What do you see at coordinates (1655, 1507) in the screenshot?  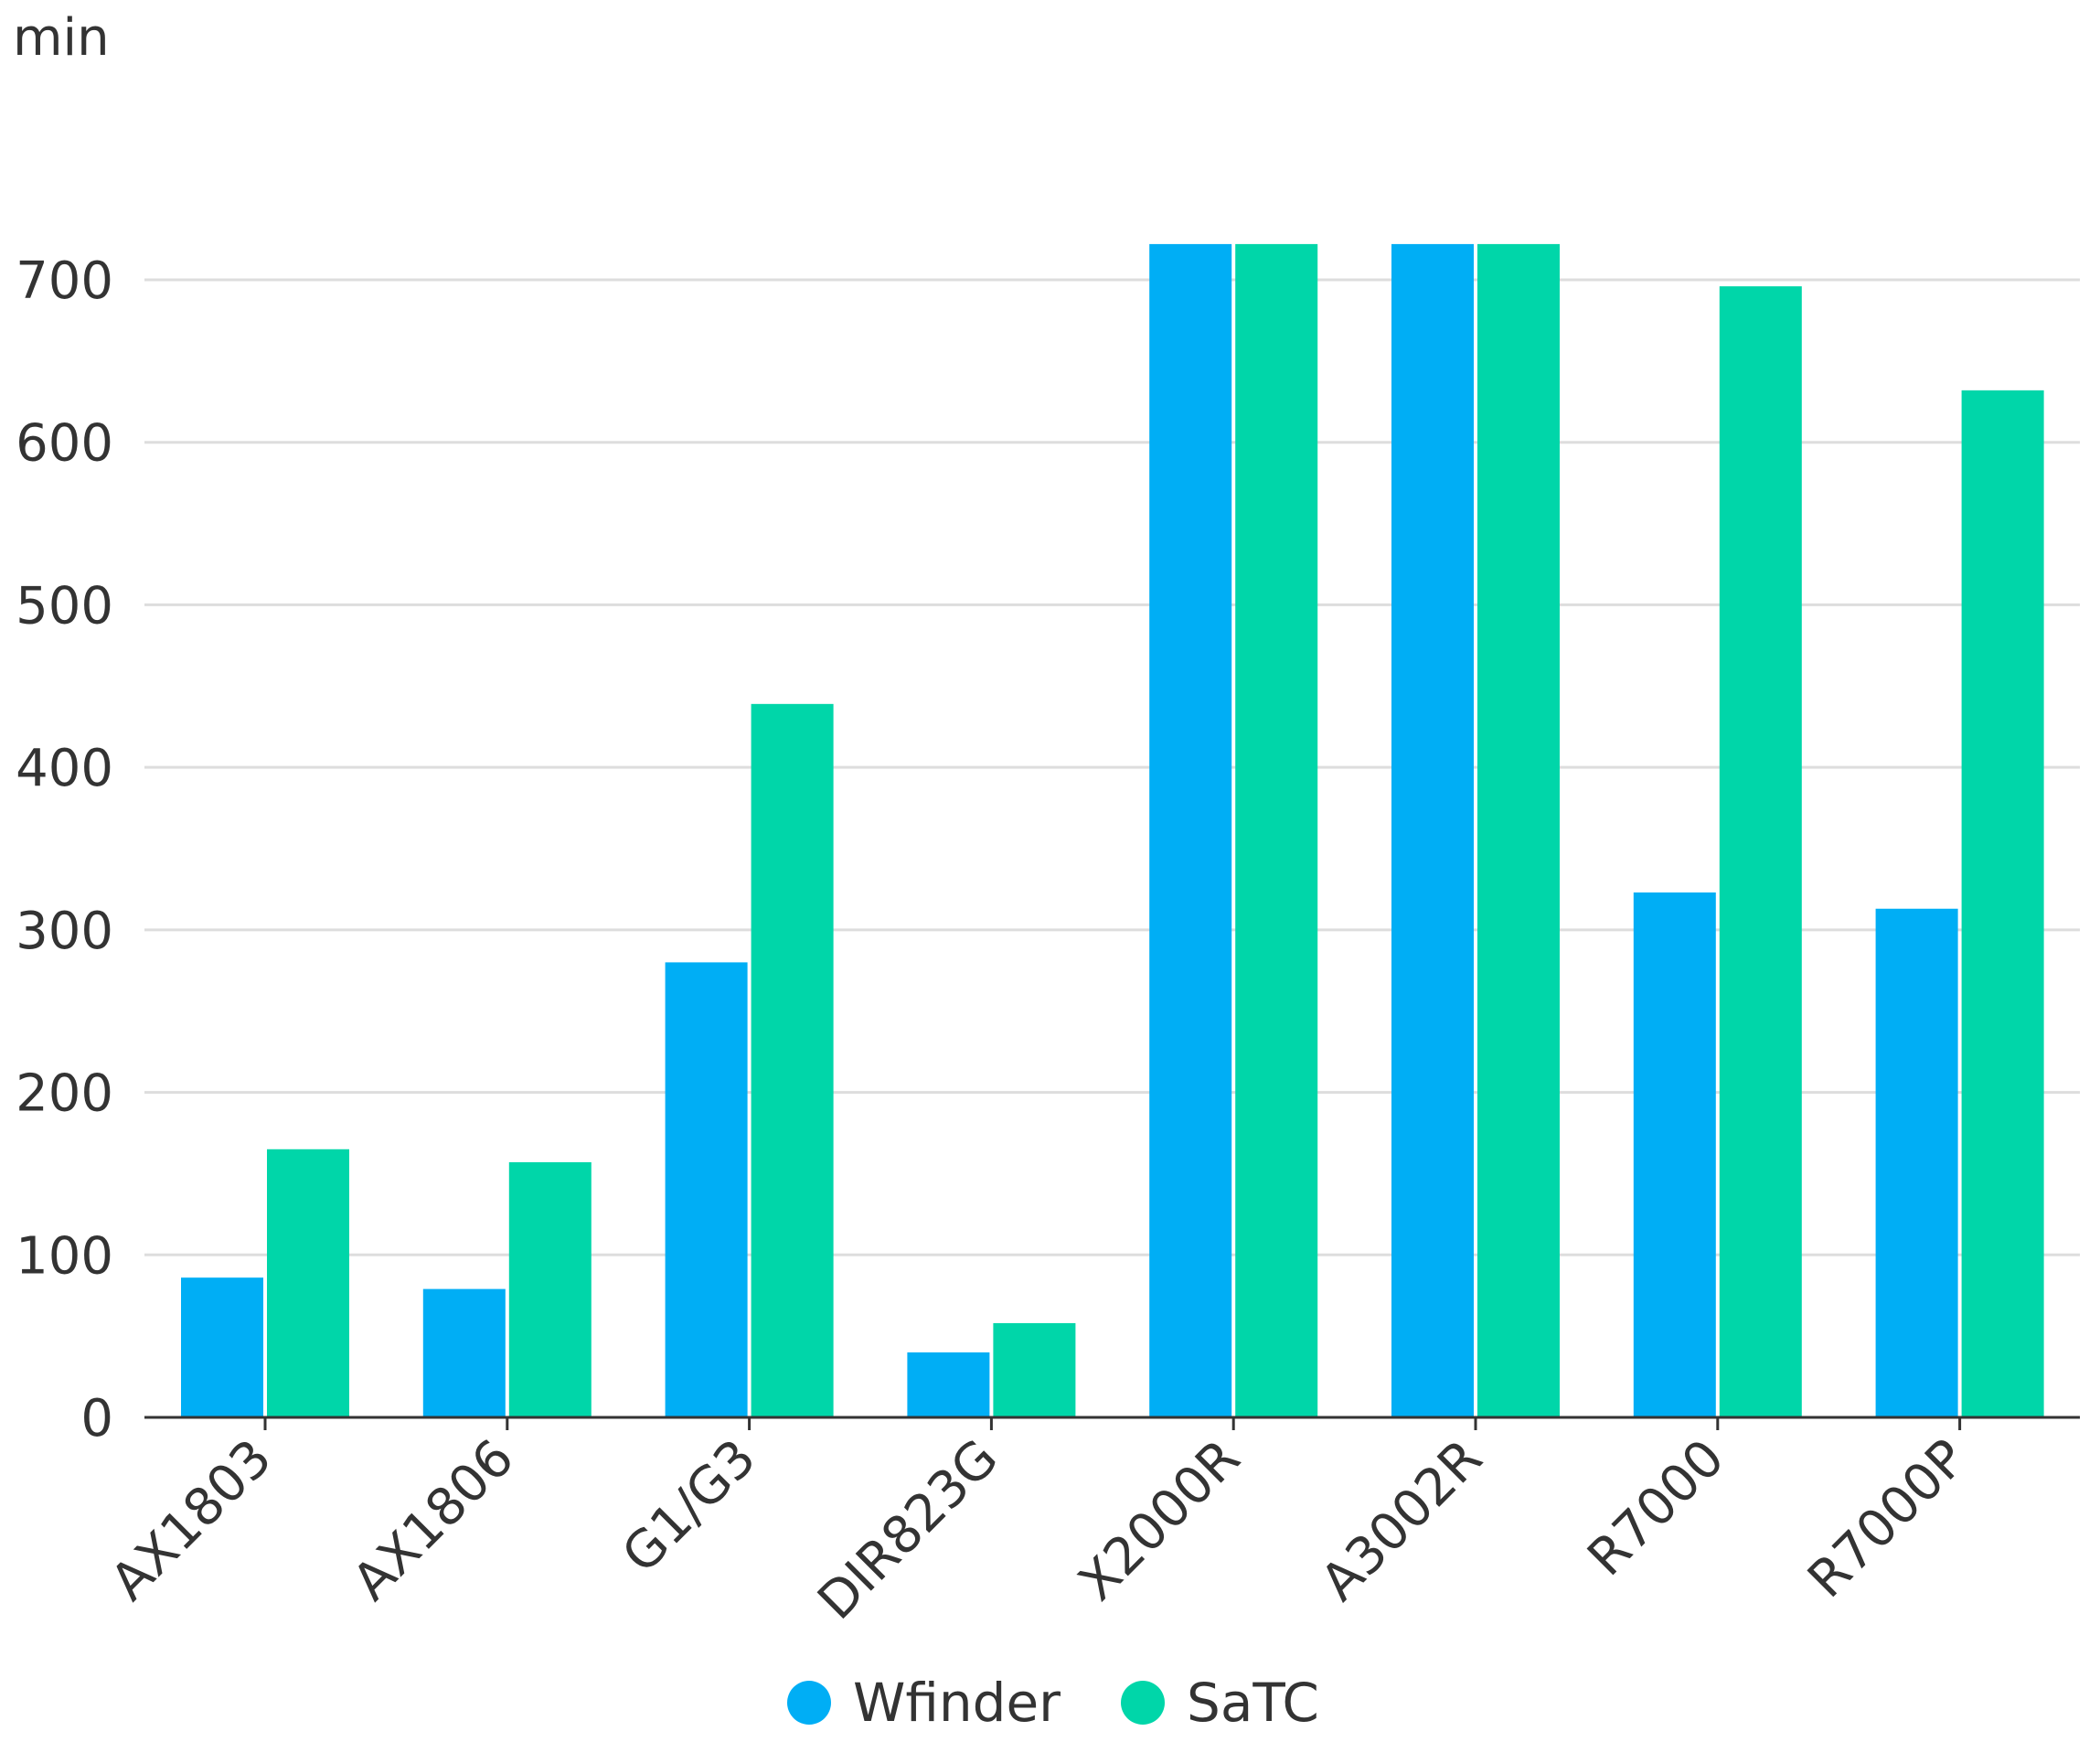 I see `x-tick-label: R7000` at bounding box center [1655, 1507].